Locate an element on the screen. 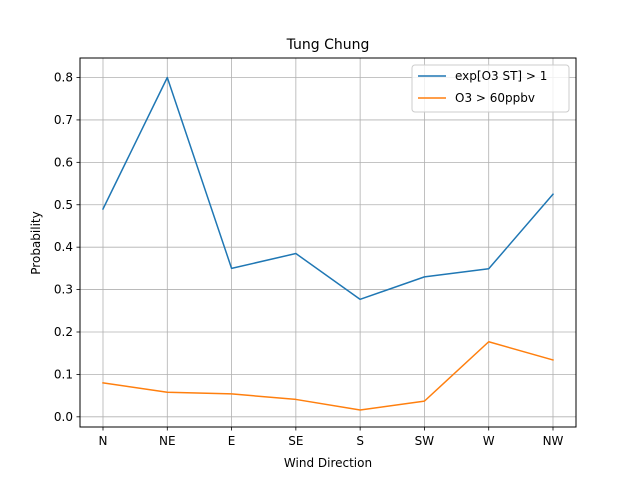 The image size is (640, 480). x-tick-label: SE is located at coordinates (295, 441).